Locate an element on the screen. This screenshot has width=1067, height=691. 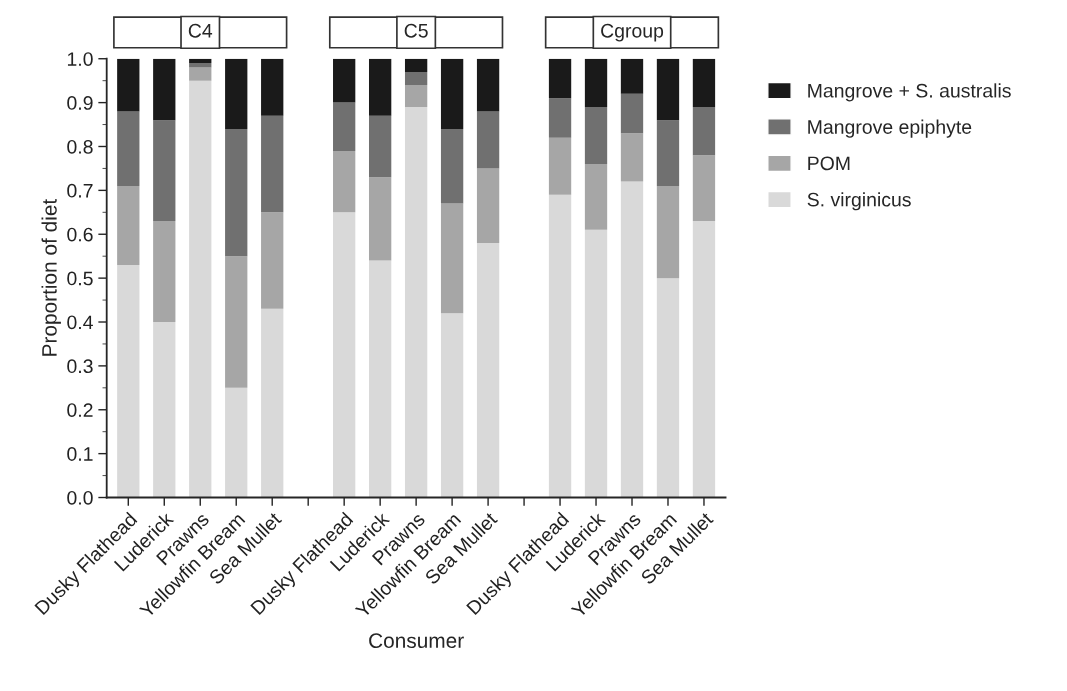
y-tick-label: 0.5 is located at coordinates (80, 278).